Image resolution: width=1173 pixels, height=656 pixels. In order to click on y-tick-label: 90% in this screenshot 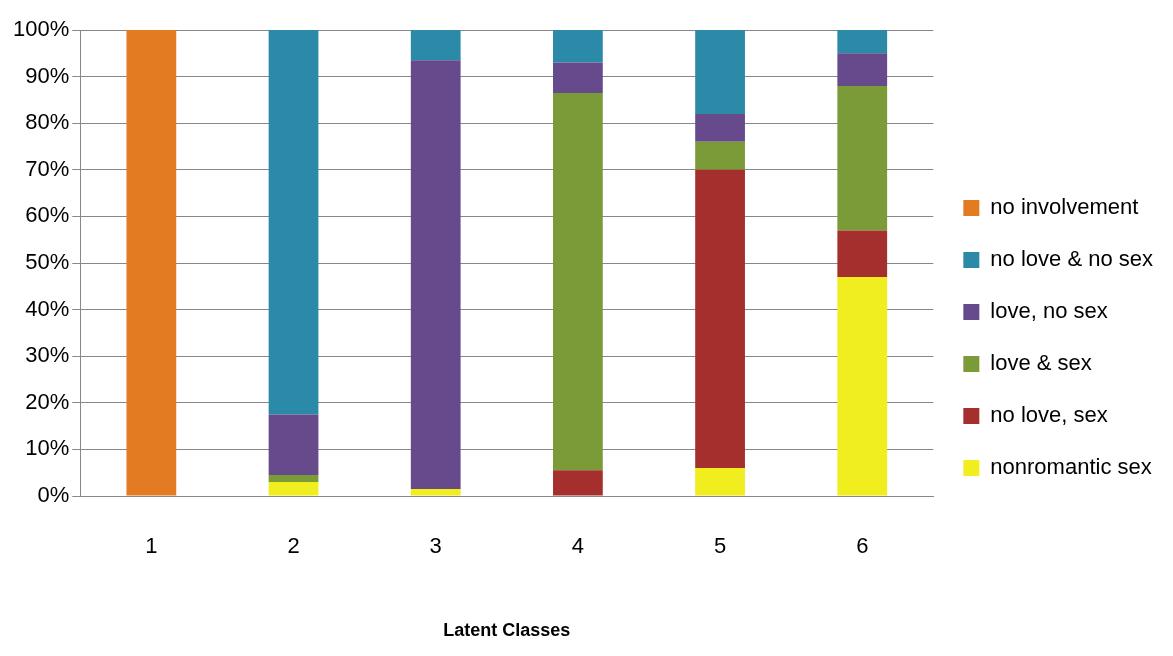, I will do `click(47, 75)`.